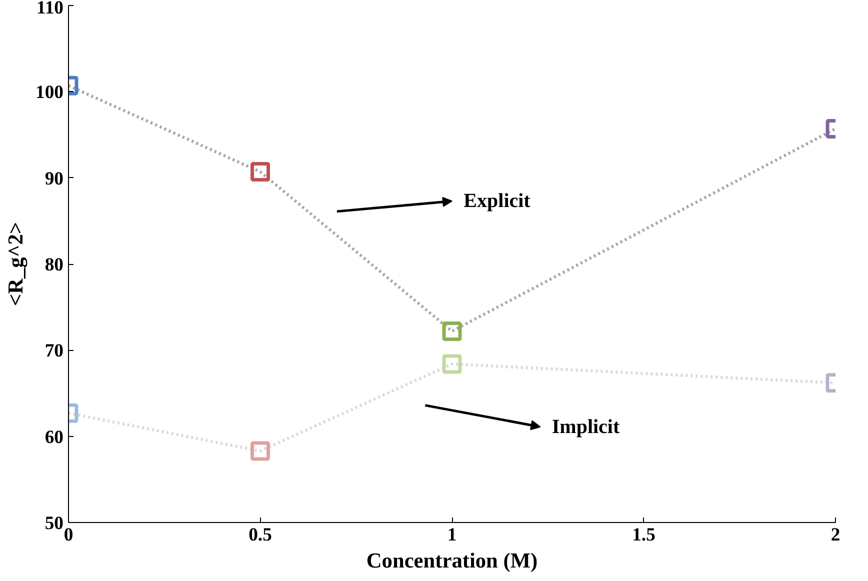 This screenshot has height=581, width=868. Describe the element at coordinates (452, 560) in the screenshot. I see `x-axis-title: Concentration (M)` at that location.